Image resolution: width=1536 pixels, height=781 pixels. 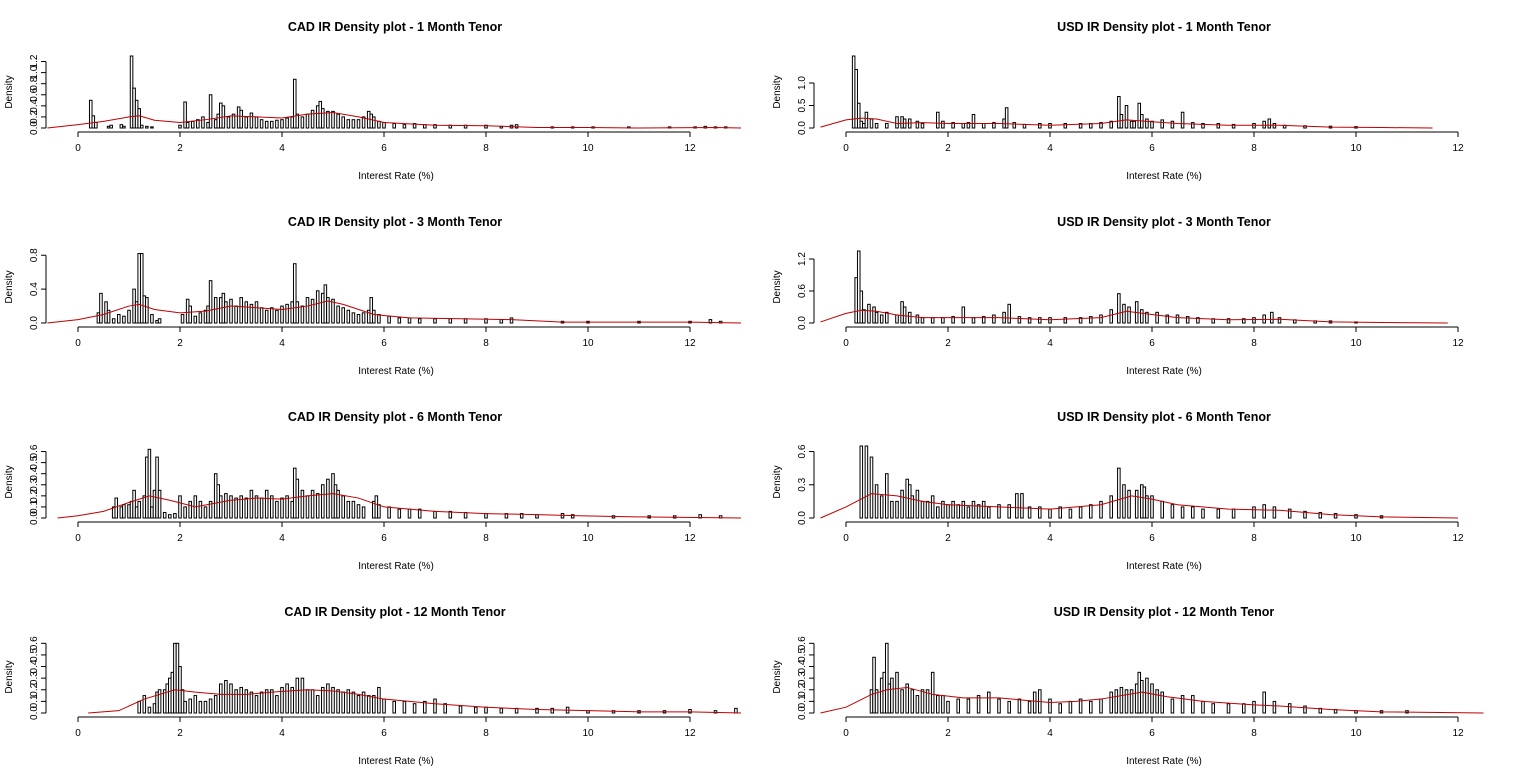 I want to click on x-tick-label: 4, so click(x=1050, y=538).